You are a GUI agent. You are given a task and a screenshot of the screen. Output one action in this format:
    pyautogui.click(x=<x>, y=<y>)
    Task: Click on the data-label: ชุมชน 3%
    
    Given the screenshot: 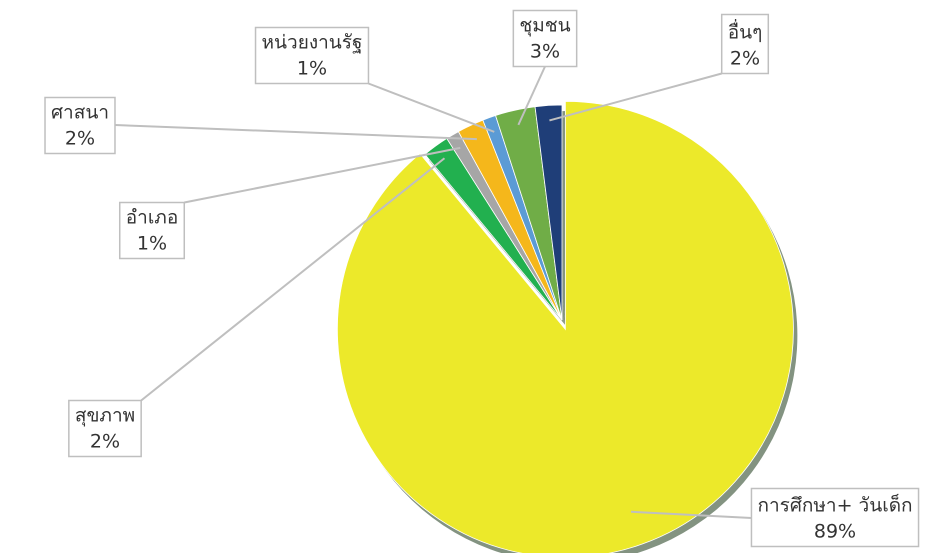 What is the action you would take?
    pyautogui.click(x=545, y=38)
    